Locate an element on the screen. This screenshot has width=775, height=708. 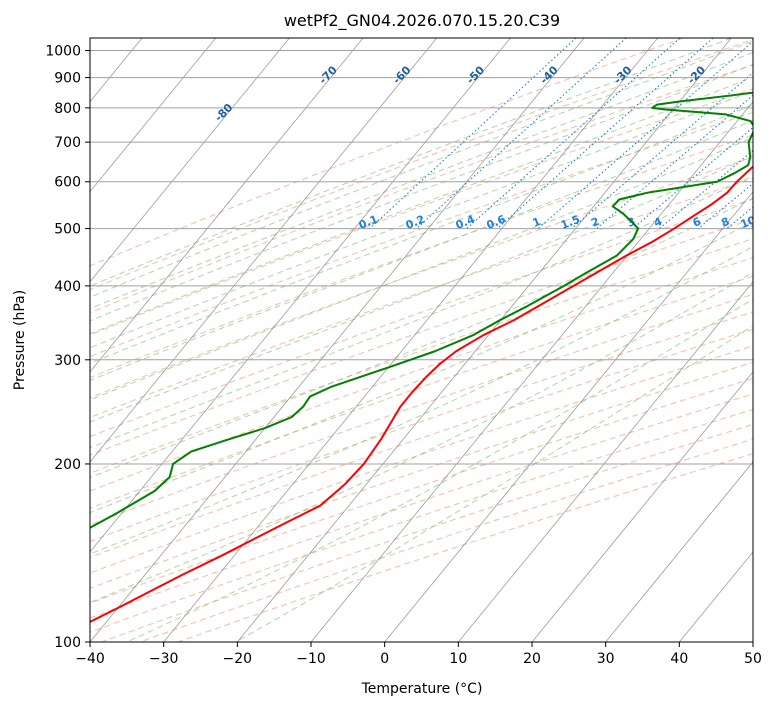
x-tick-label: −20 is located at coordinates (238, 659).